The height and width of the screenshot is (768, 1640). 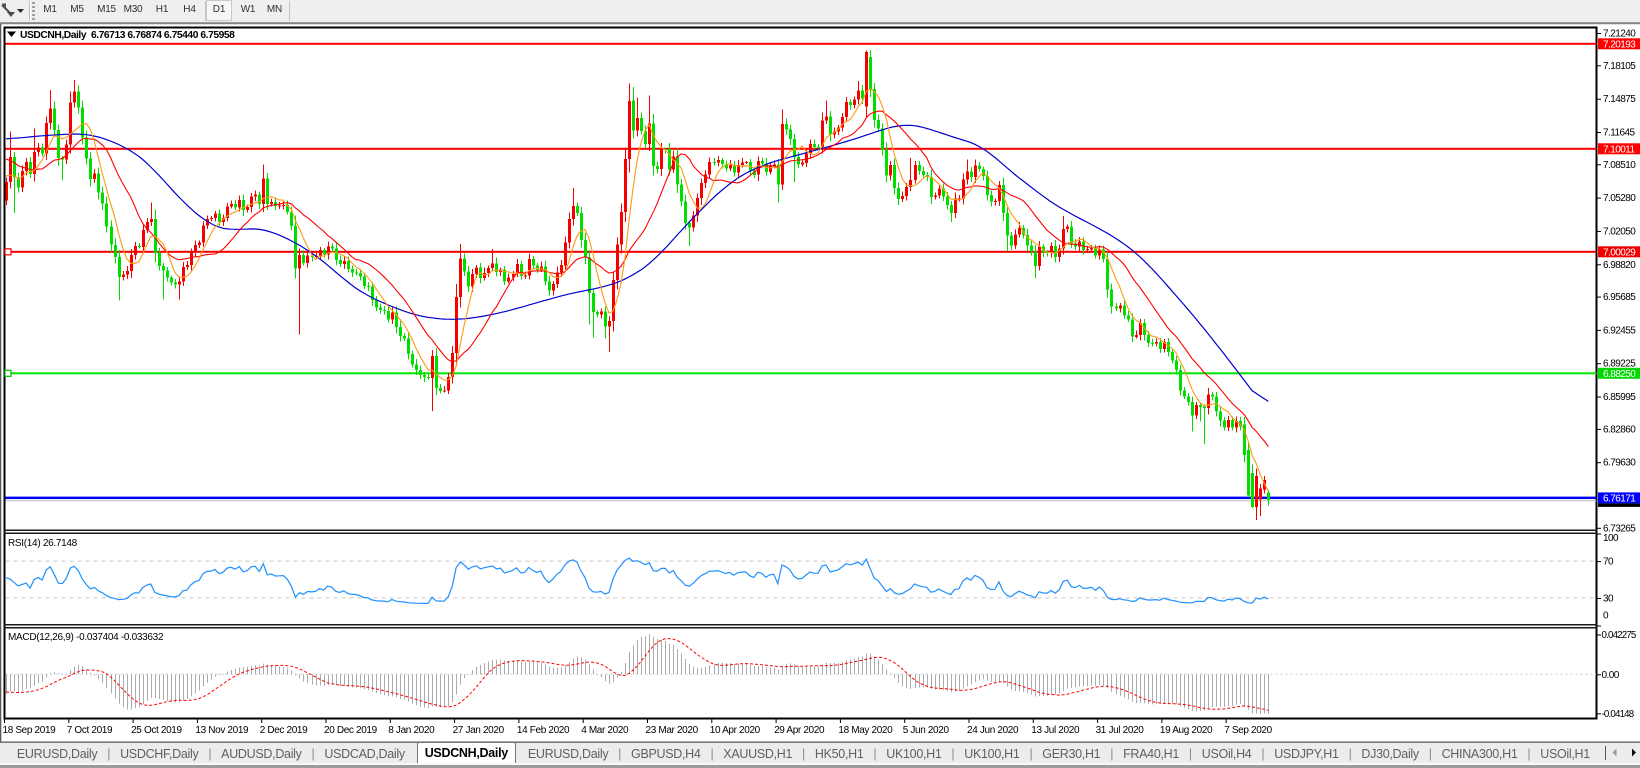 I want to click on svg-text: -0.04148, so click(x=1618, y=714).